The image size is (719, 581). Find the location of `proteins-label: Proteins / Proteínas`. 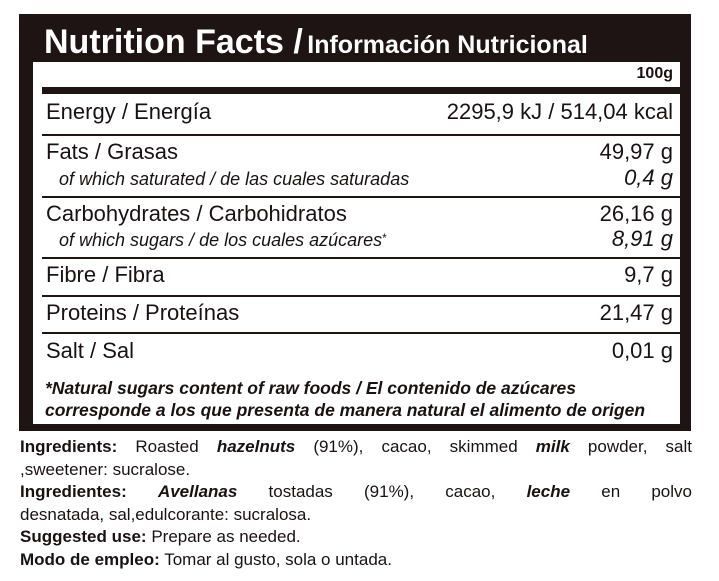

proteins-label: Proteins / Proteínas is located at coordinates (143, 312).